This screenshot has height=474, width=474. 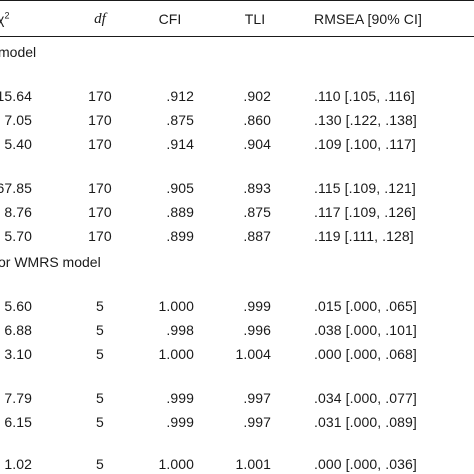 What do you see at coordinates (365, 464) in the screenshot?
I see `rmsea-cell: .000 [.000, .036]` at bounding box center [365, 464].